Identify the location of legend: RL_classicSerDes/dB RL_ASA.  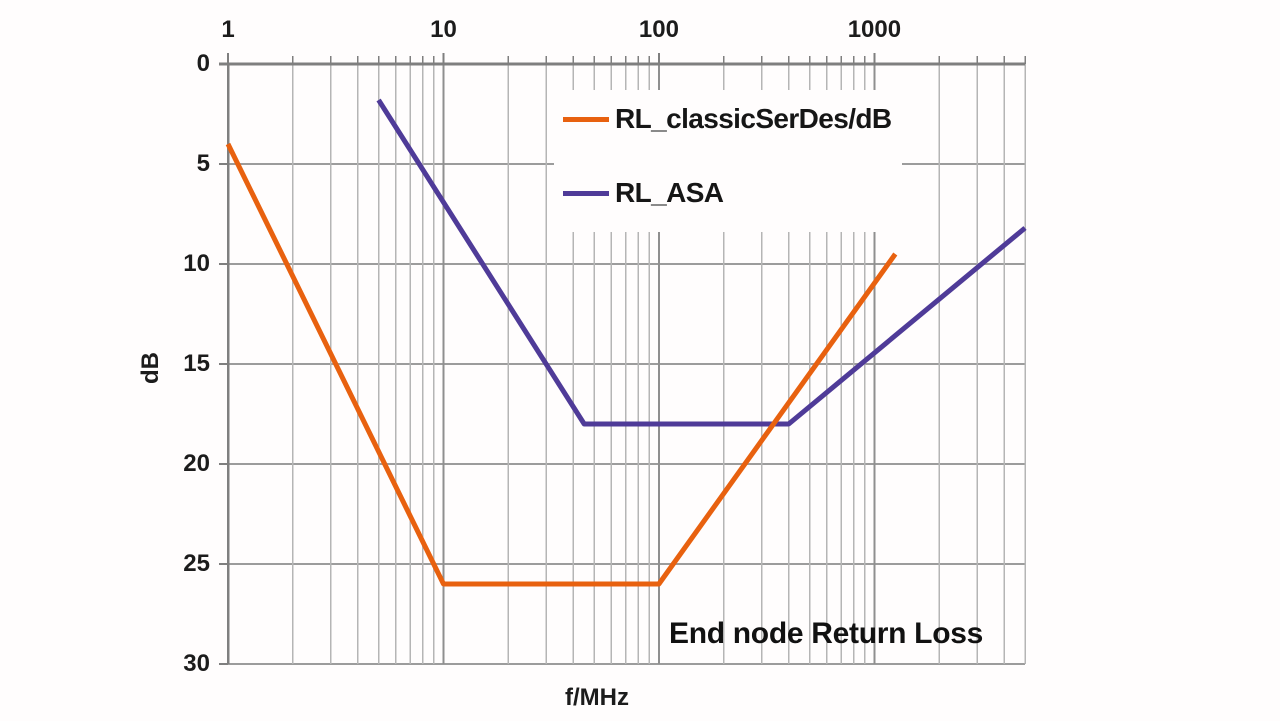
(728, 161).